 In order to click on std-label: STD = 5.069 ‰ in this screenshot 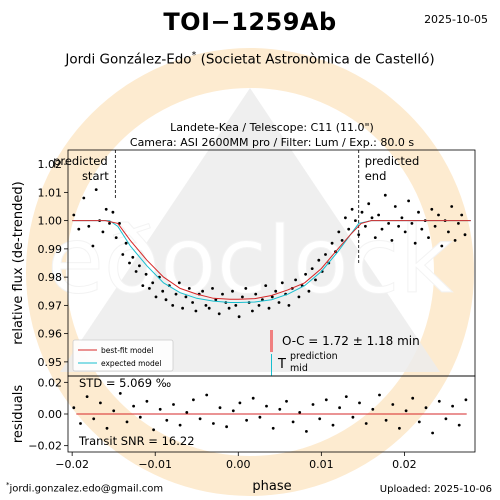, I will do `click(125, 383)`.